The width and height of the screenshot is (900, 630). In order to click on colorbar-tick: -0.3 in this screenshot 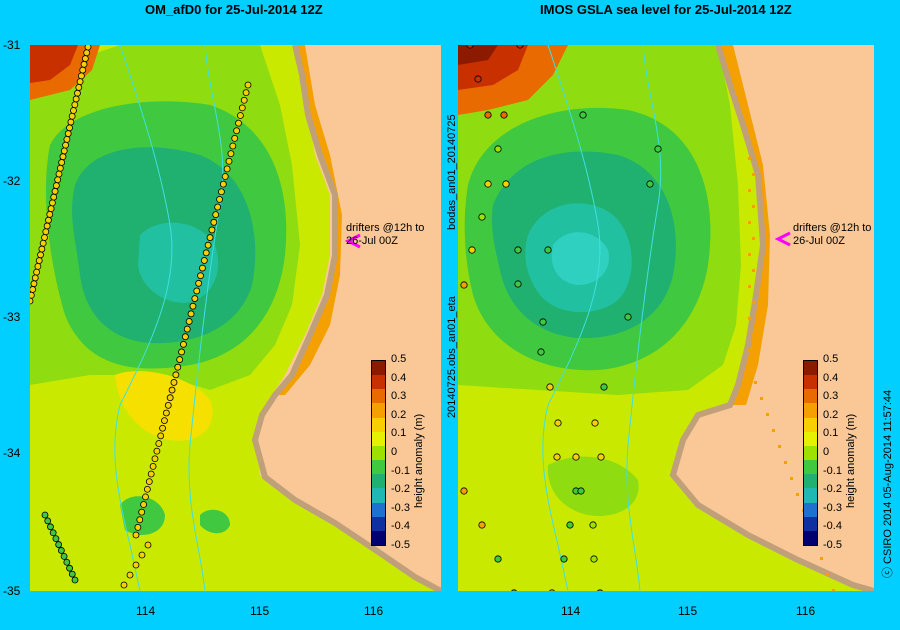, I will do `click(400, 507)`.